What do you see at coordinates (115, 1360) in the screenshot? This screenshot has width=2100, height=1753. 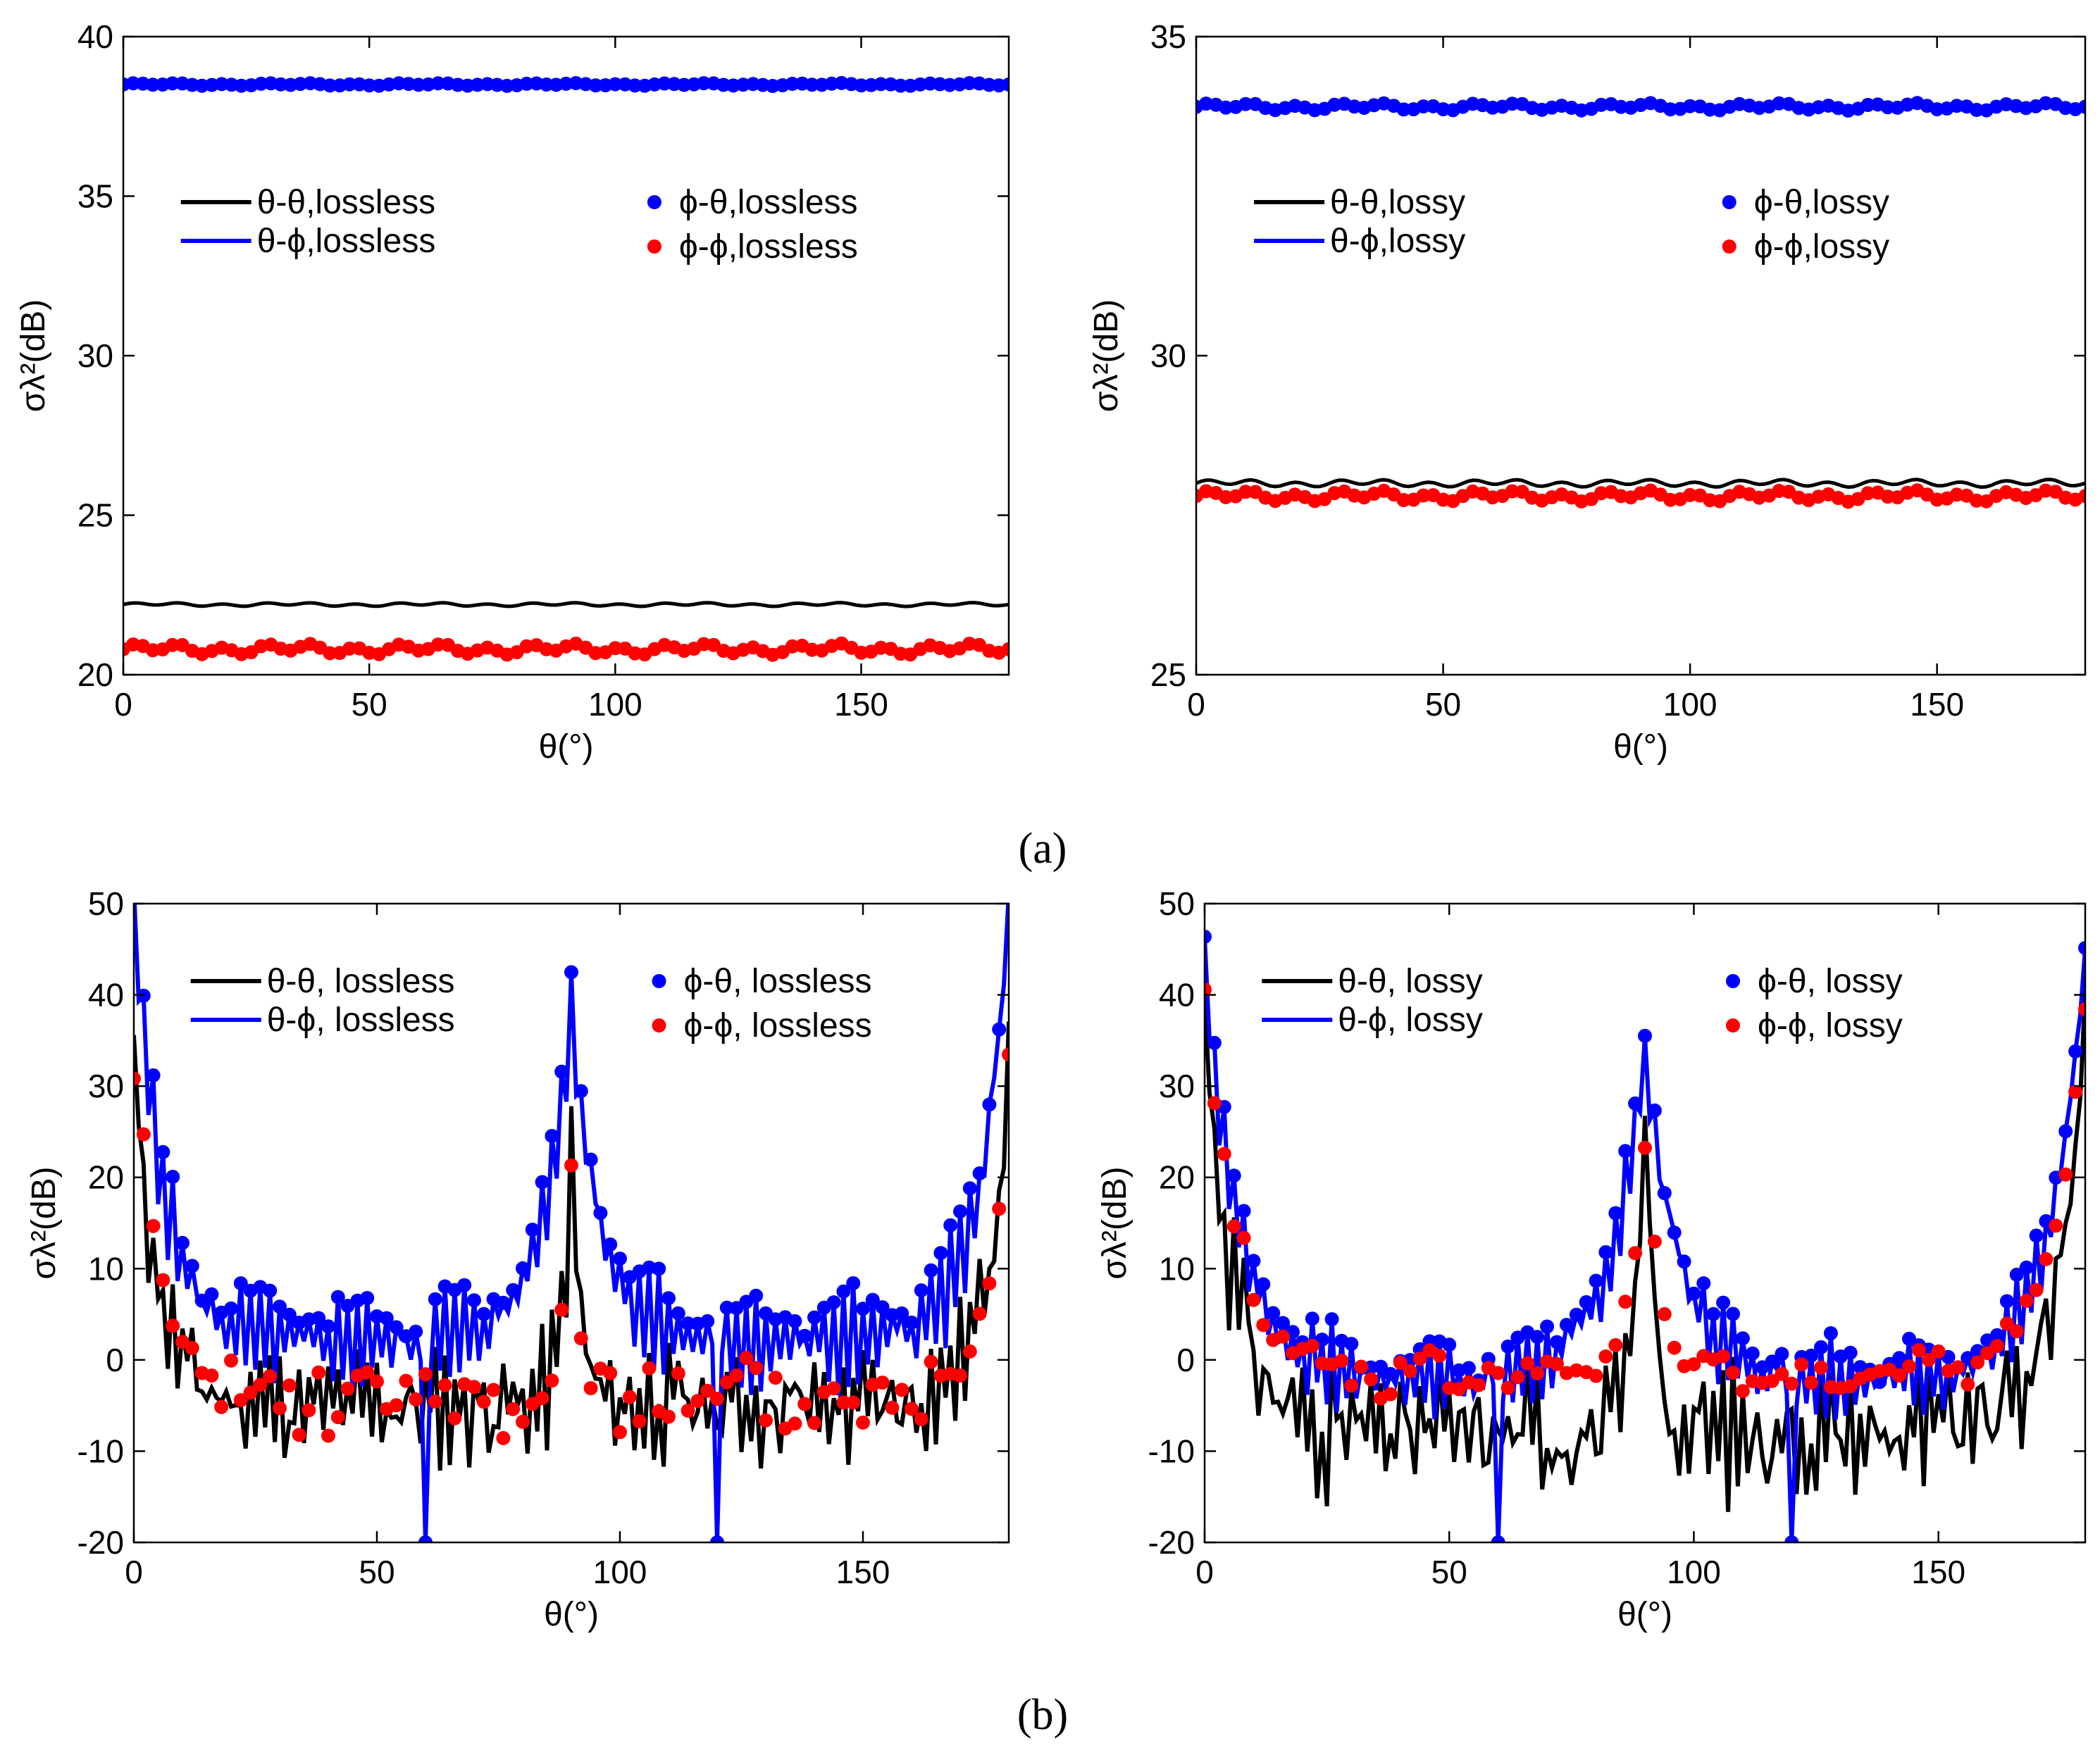 I see `y-tick-label: 0` at bounding box center [115, 1360].